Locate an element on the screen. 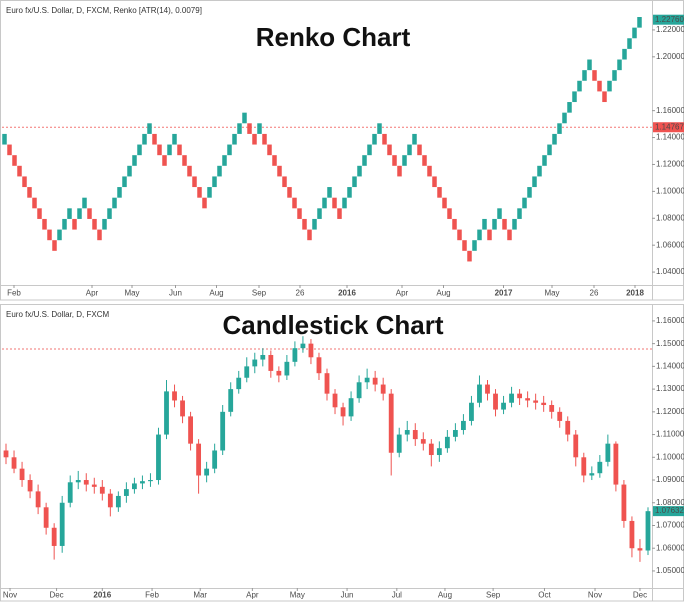 The image size is (684, 602). y-tick-label: 1.20000 is located at coordinates (670, 56).